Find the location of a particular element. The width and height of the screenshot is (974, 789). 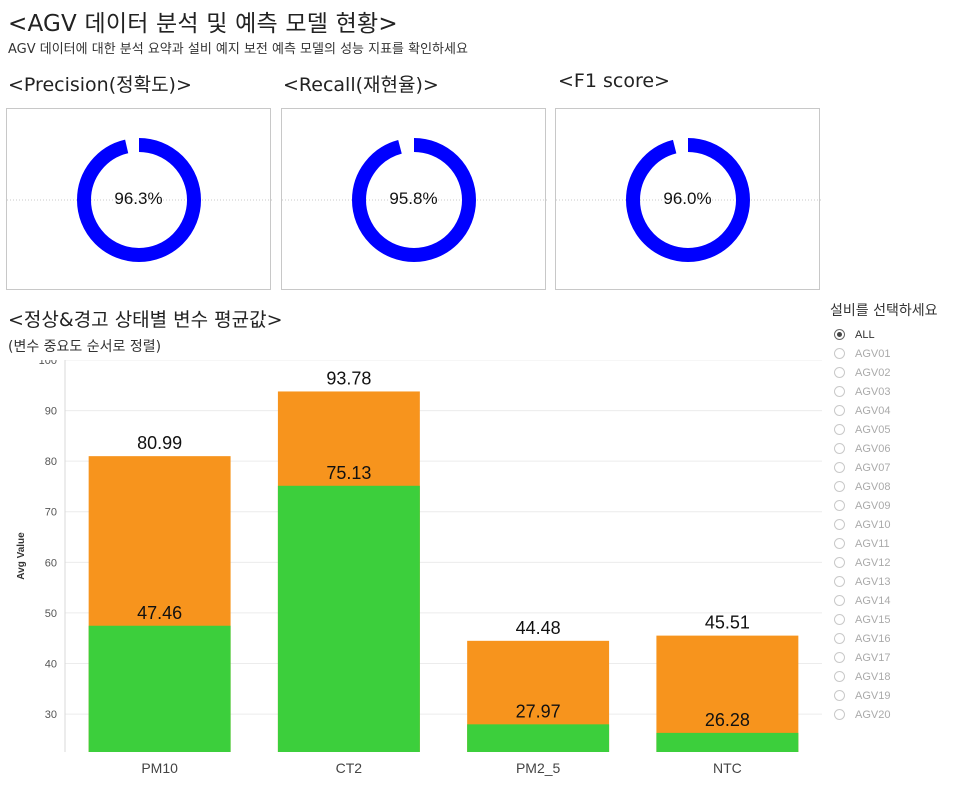

filter-option-agv06: AGV06 is located at coordinates (862, 448).